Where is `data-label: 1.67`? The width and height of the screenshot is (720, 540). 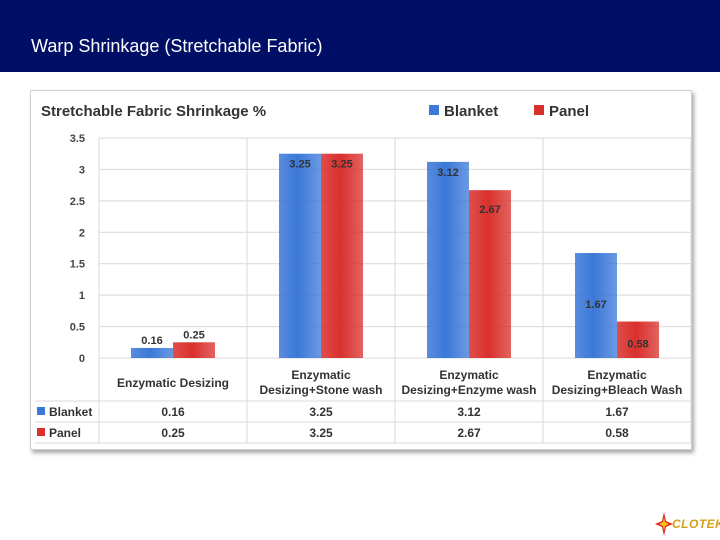
data-label: 1.67 is located at coordinates (595, 305).